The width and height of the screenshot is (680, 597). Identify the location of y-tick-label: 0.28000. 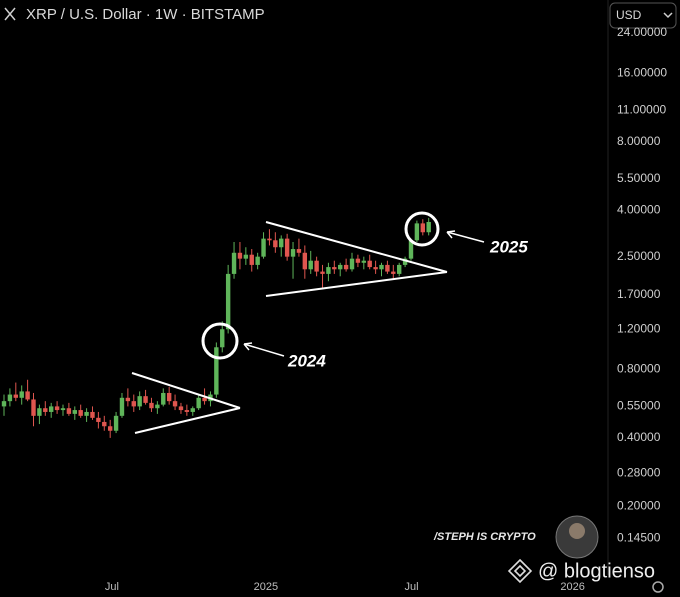
(639, 472).